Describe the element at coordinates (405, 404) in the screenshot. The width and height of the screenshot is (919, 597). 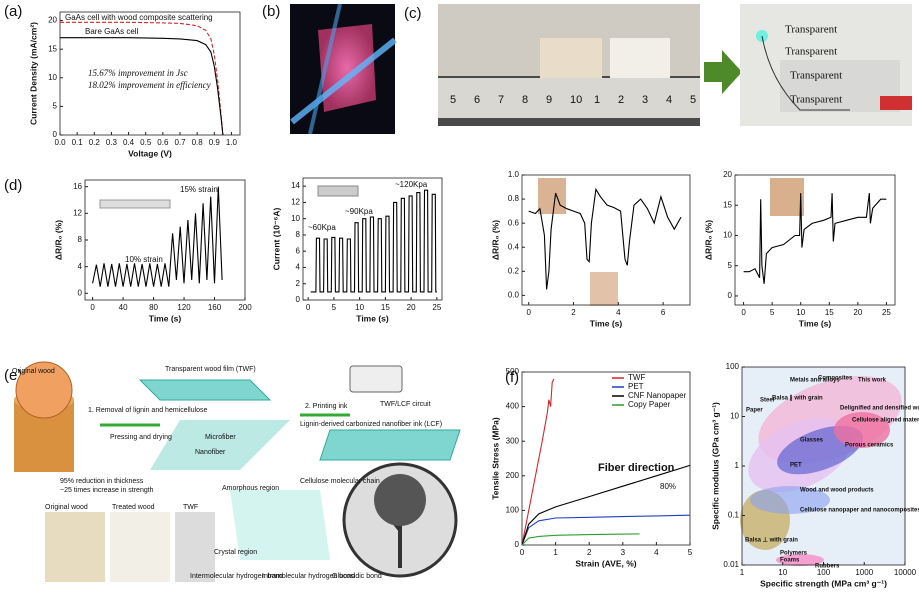
I see `diagram-text: TWF/LCF circuit` at that location.